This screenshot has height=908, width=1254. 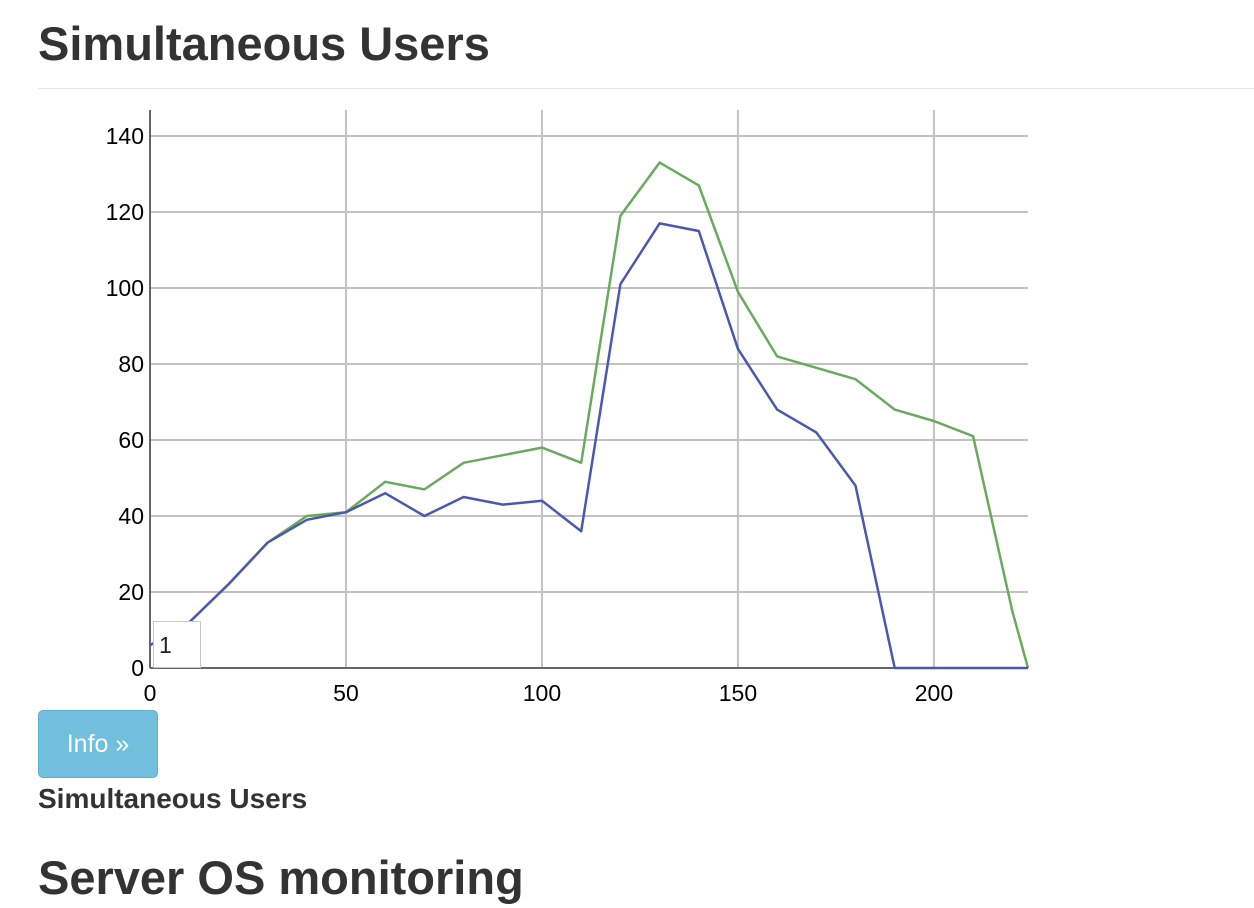 I want to click on x-tick-label-150: 150, so click(x=738, y=693).